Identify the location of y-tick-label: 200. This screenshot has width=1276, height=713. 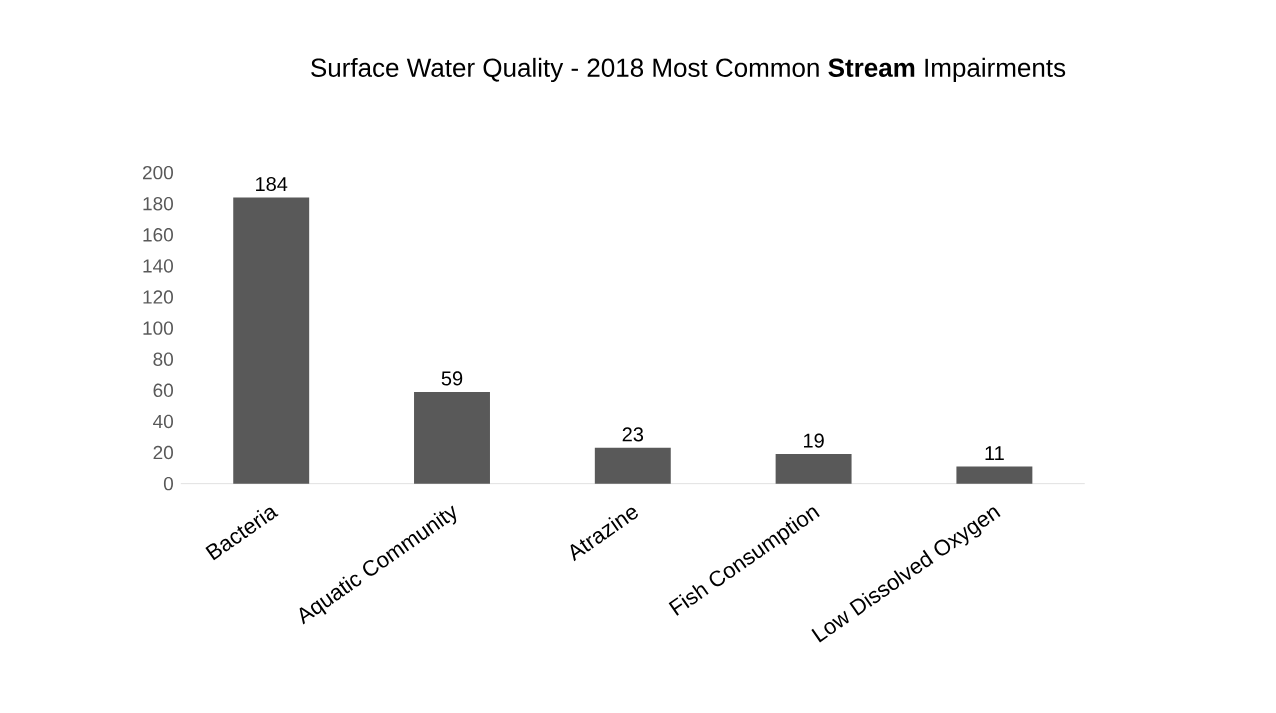
(157, 172).